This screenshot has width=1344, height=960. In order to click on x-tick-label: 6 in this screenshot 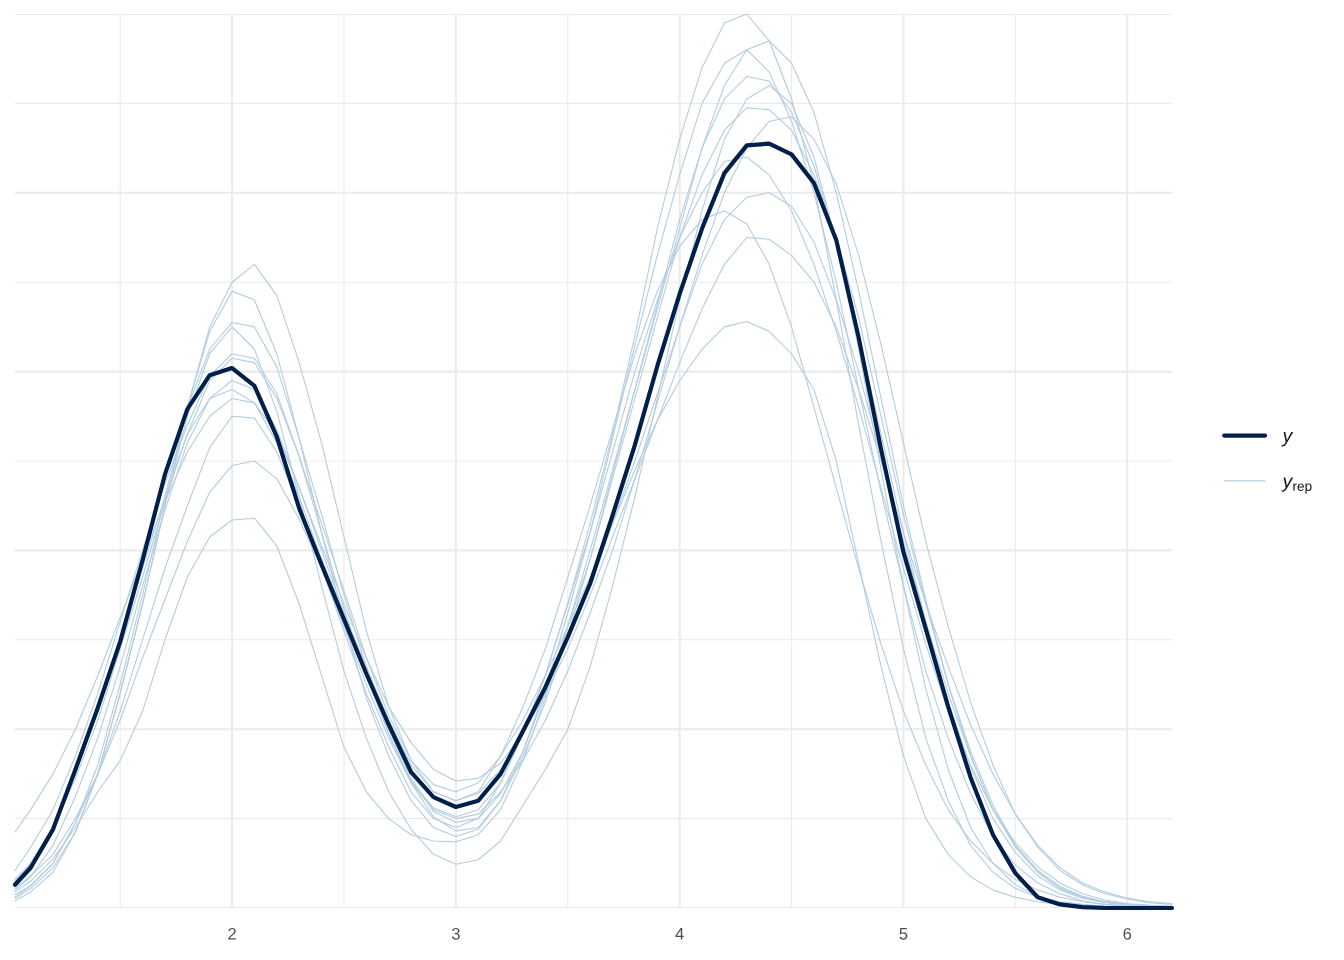, I will do `click(1127, 933)`.